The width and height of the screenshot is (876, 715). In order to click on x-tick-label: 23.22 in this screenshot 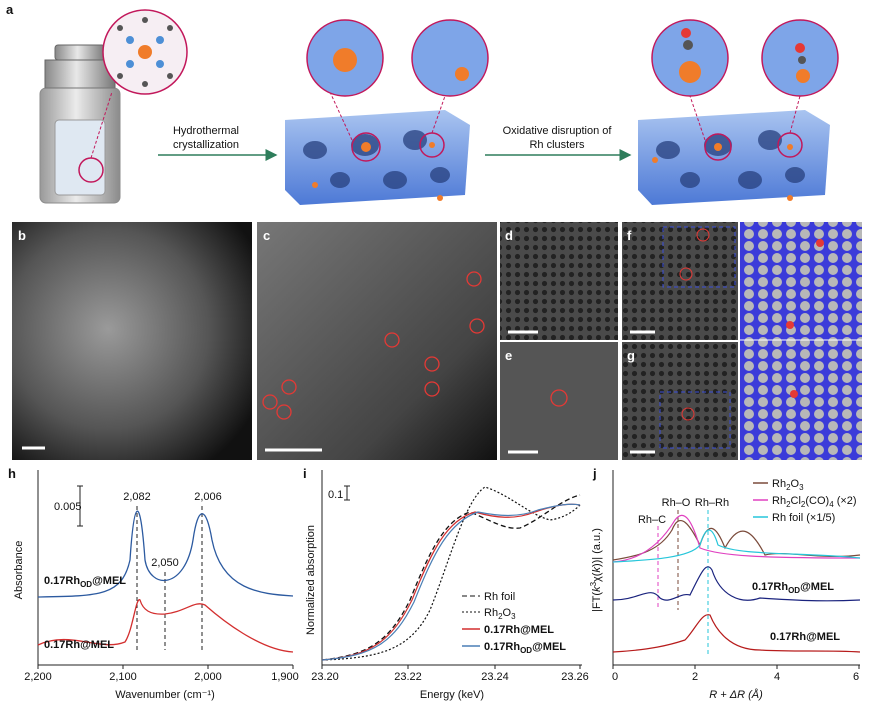, I will do `click(408, 677)`.